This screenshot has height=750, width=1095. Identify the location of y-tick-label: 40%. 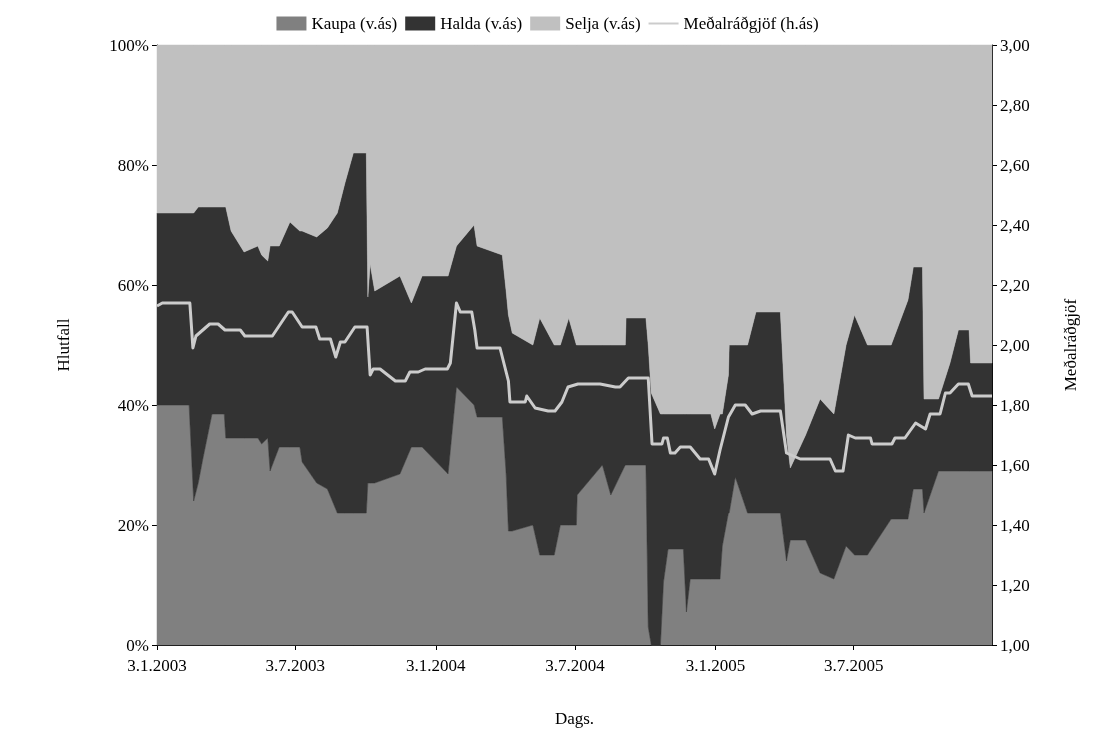
(133, 405).